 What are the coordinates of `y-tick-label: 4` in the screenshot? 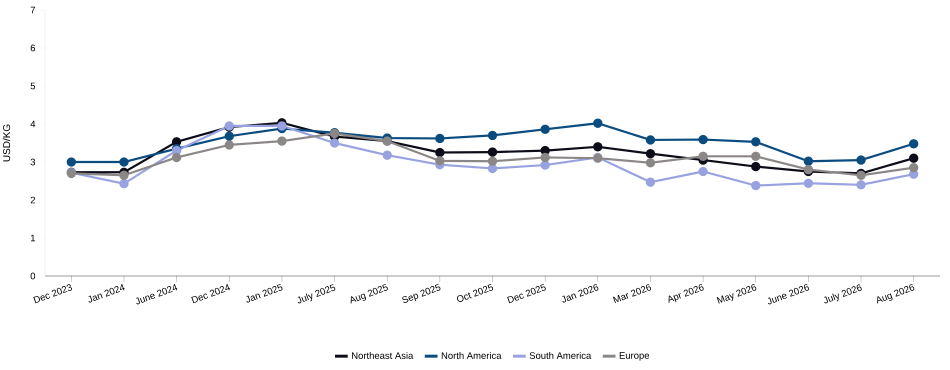 It's located at (33, 124).